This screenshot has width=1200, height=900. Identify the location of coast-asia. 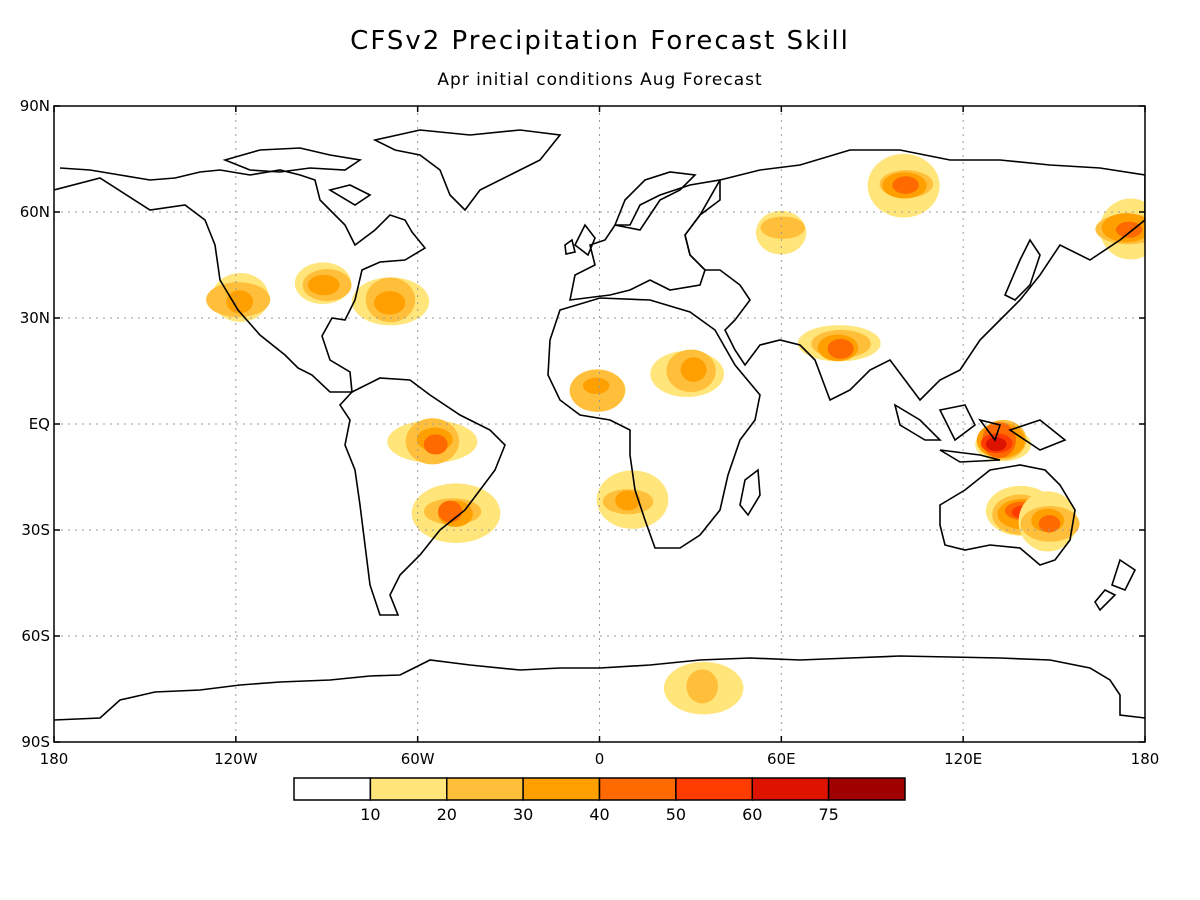
(914, 275).